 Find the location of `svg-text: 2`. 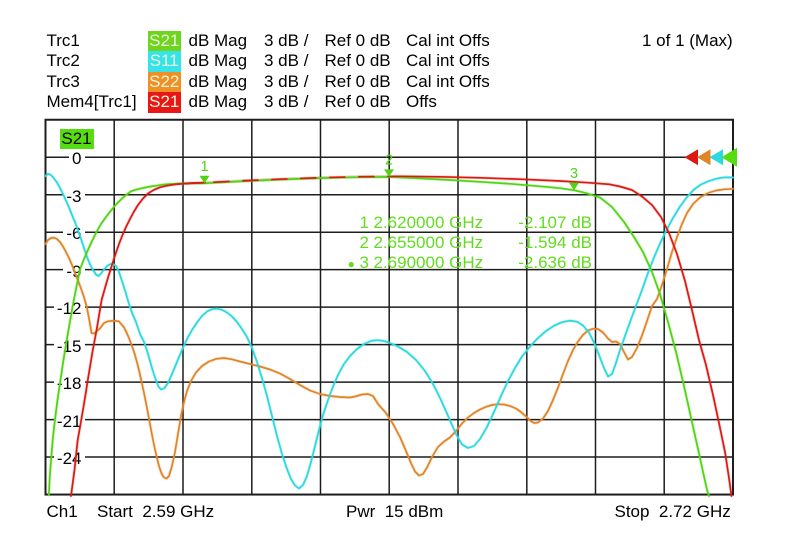

svg-text: 2 is located at coordinates (389, 161).